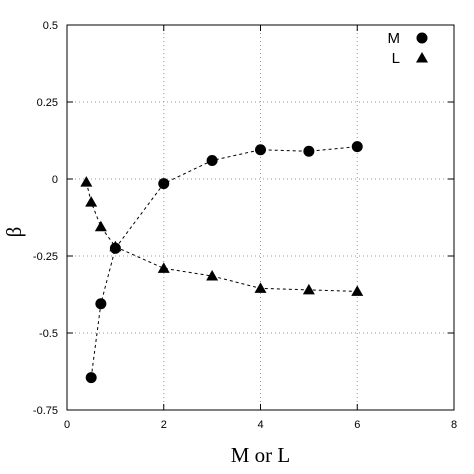 The width and height of the screenshot is (474, 474). I want to click on series-line-l, so click(221, 236).